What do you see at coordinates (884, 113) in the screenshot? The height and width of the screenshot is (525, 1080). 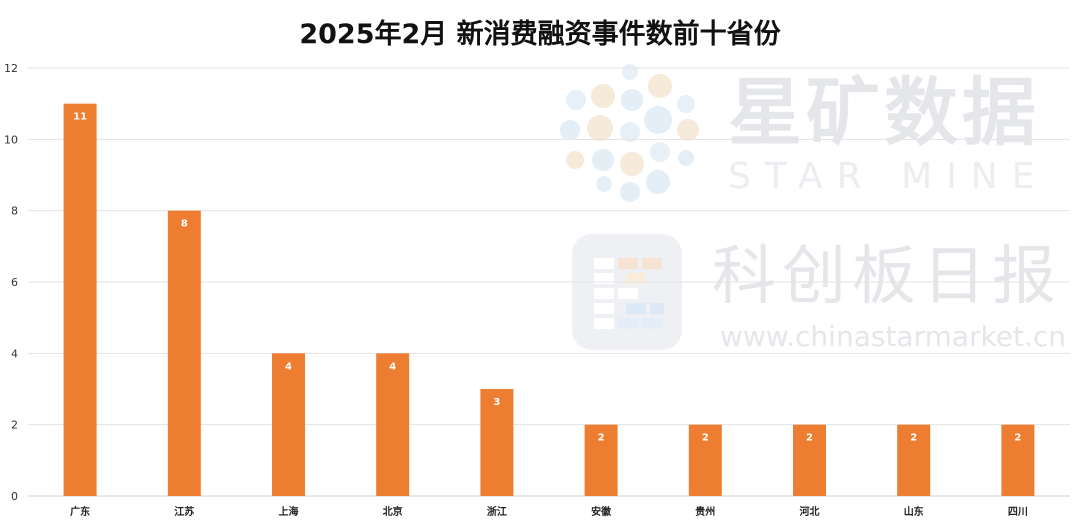 I see `watermark-star-mine-cn: 星矿数据` at bounding box center [884, 113].